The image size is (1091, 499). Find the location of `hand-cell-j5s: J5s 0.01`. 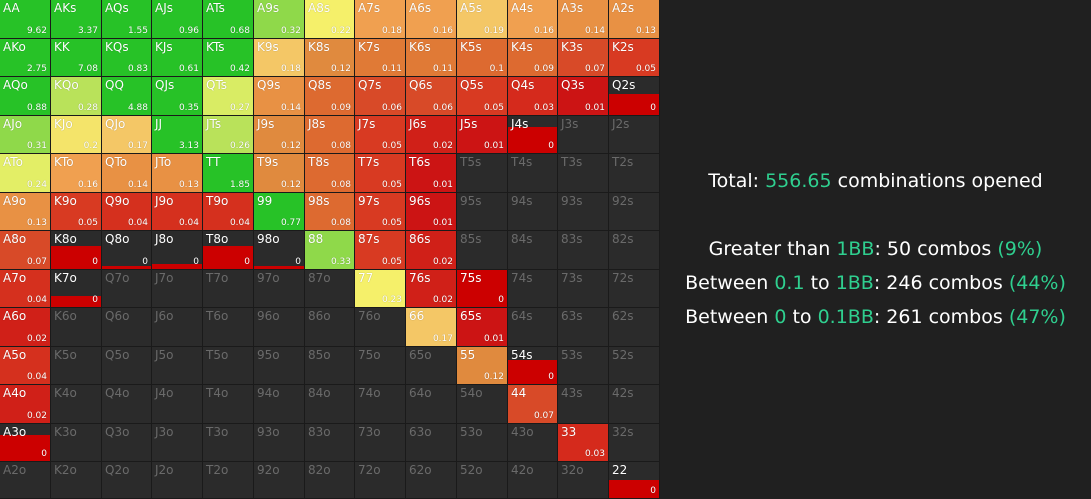

hand-cell-j5s: J5s 0.01 is located at coordinates (482, 135).